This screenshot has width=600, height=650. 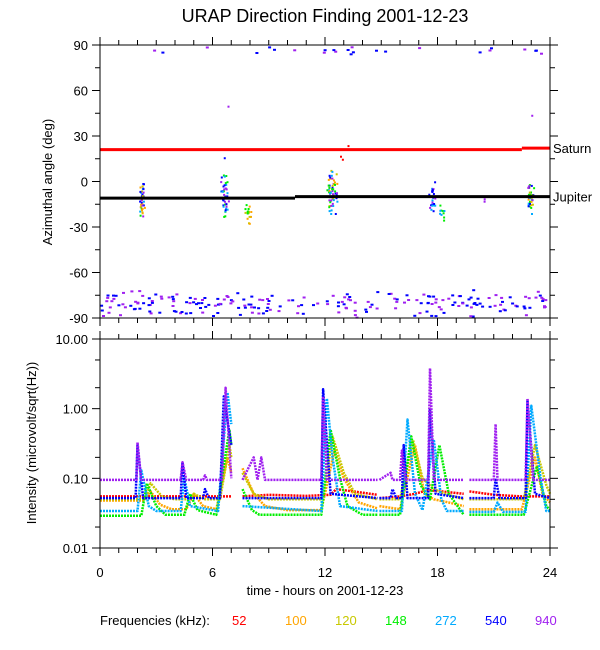 I want to click on azimuth-y-axis-label: Azimuthal angle (deg), so click(x=47, y=182).